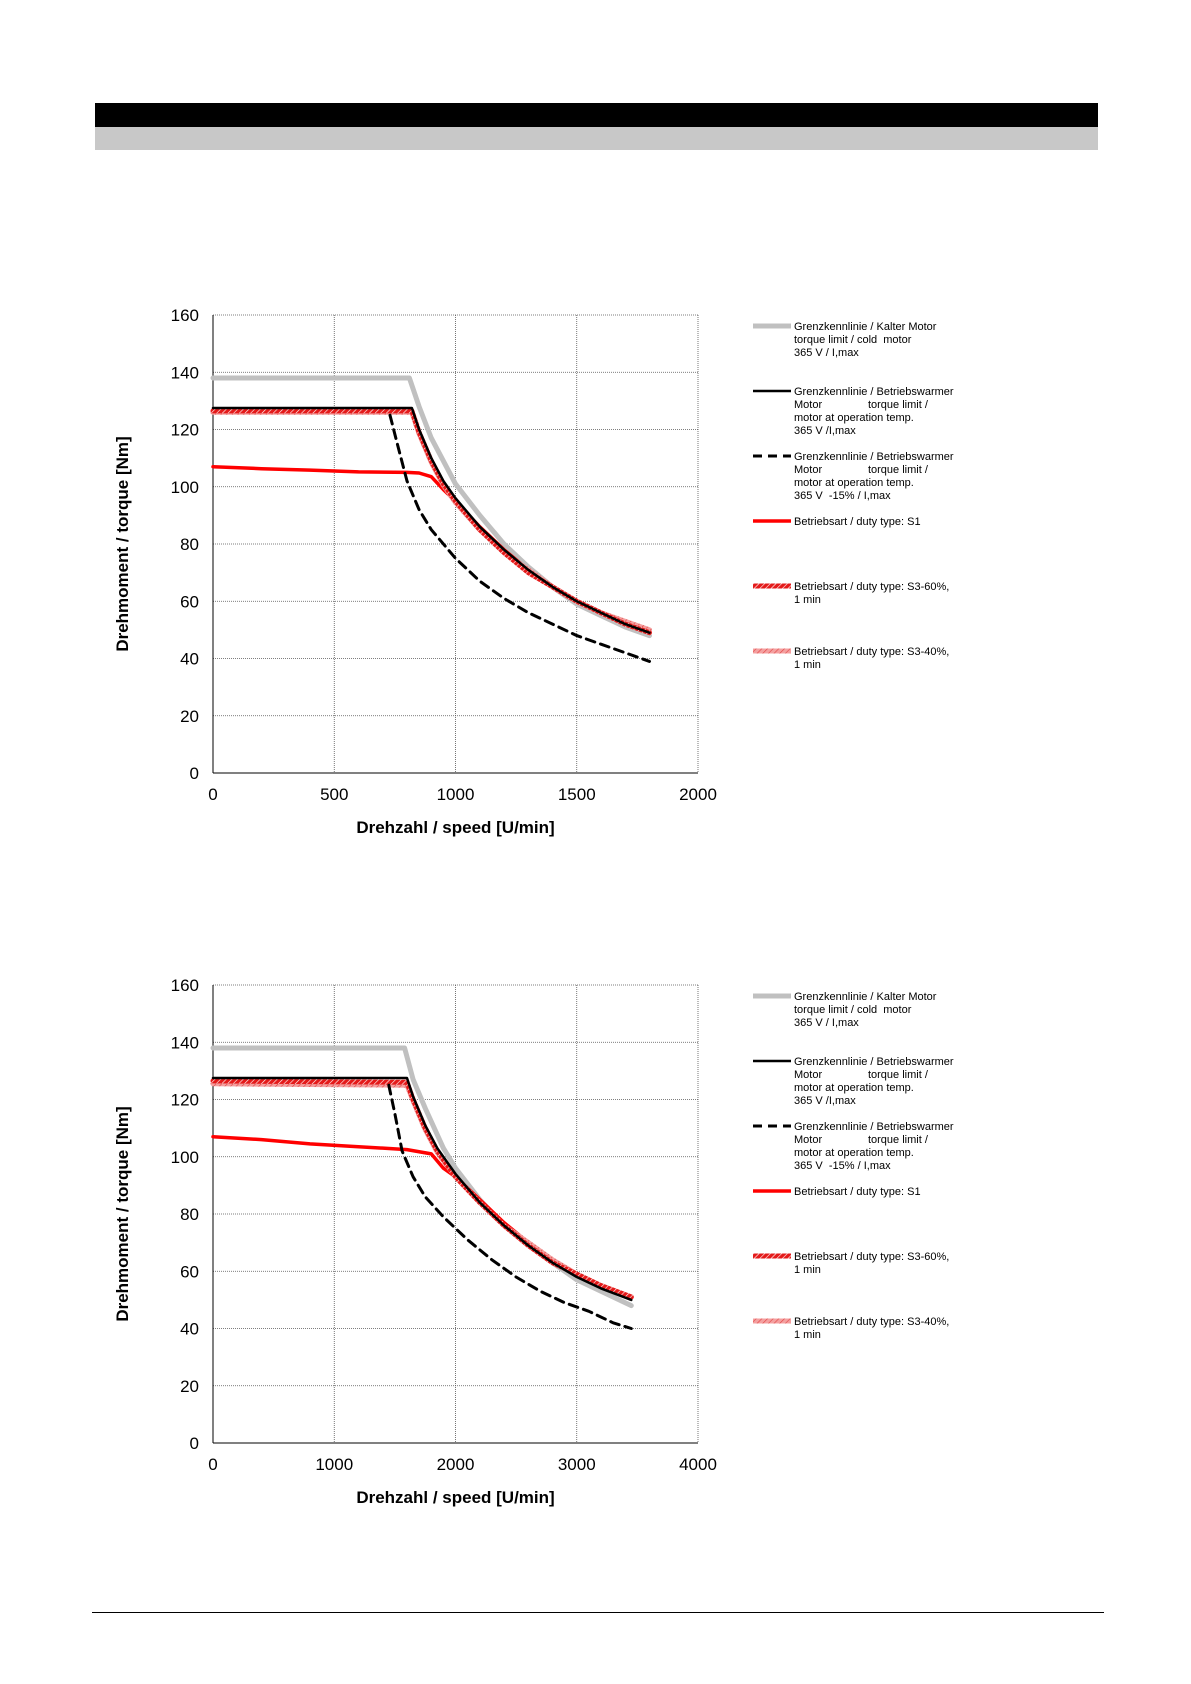  What do you see at coordinates (577, 1464) in the screenshot?
I see `x-tick-label: 3000` at bounding box center [577, 1464].